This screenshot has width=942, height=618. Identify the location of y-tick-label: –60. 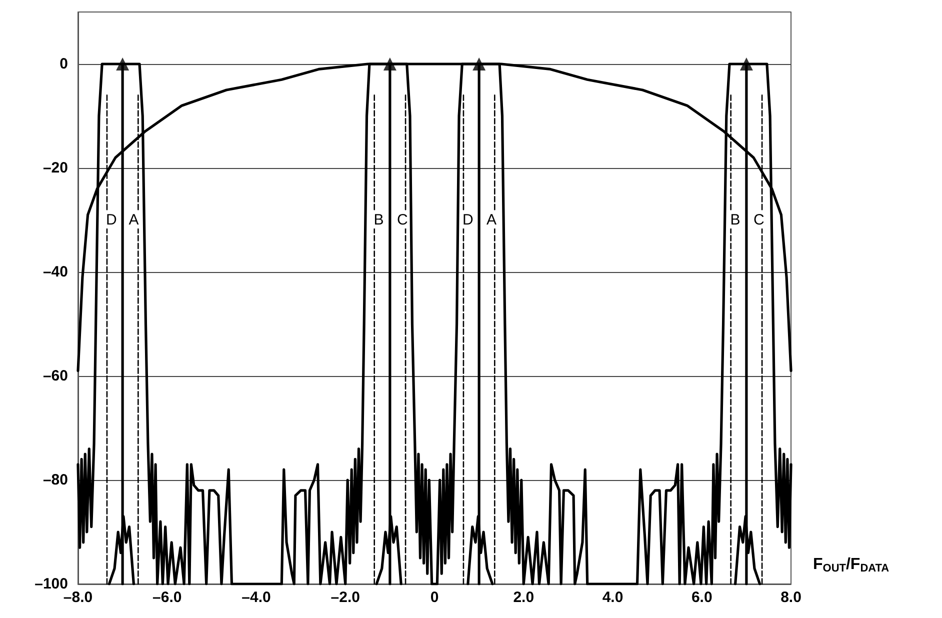
(55, 376).